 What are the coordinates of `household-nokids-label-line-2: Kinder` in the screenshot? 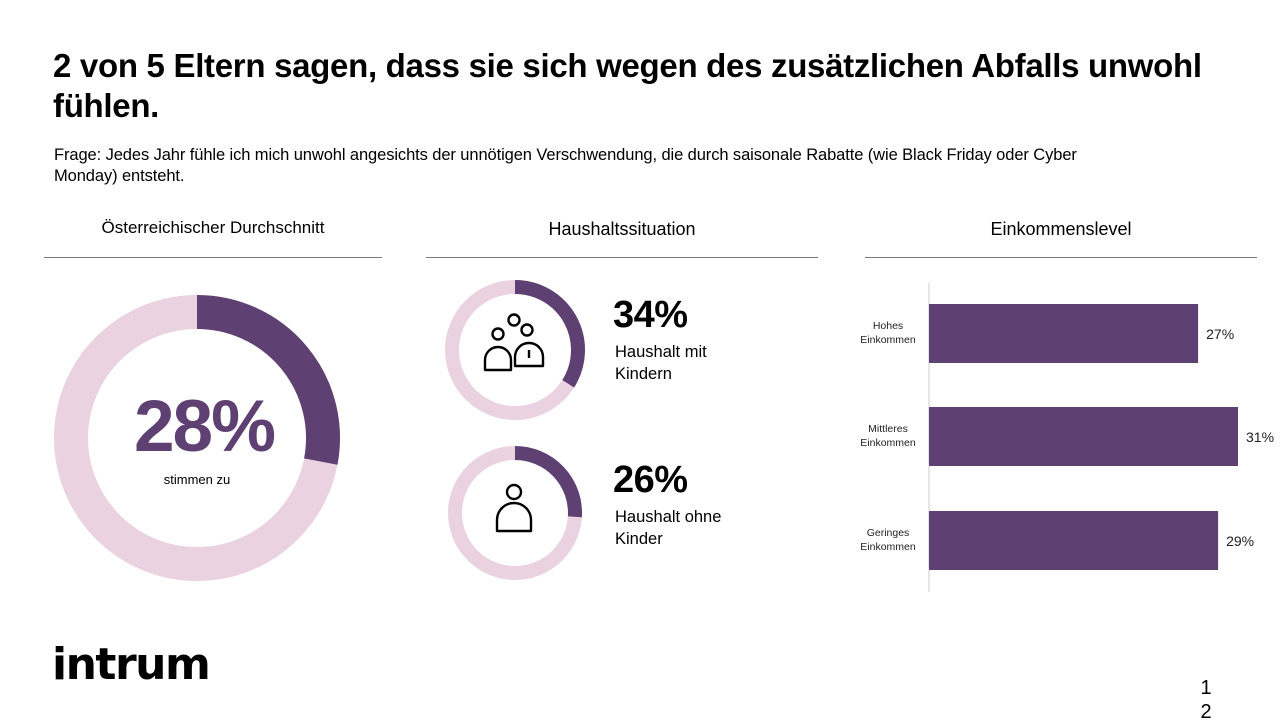 It's located at (639, 539).